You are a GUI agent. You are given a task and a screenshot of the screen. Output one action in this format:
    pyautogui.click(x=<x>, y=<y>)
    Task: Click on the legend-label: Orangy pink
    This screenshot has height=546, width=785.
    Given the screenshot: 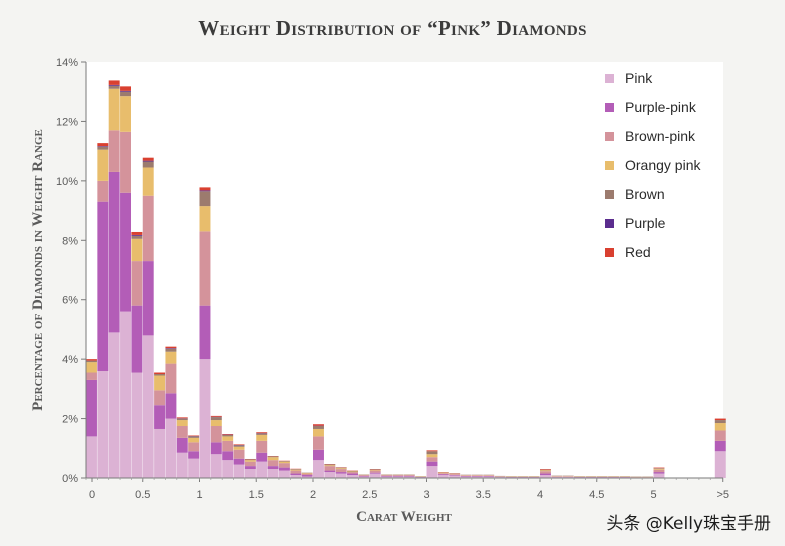 What is the action you would take?
    pyautogui.click(x=663, y=165)
    